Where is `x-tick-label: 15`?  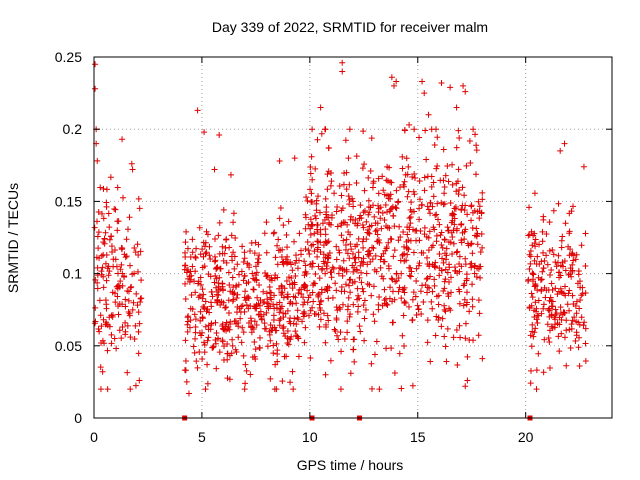
x-tick-label: 15 is located at coordinates (418, 437).